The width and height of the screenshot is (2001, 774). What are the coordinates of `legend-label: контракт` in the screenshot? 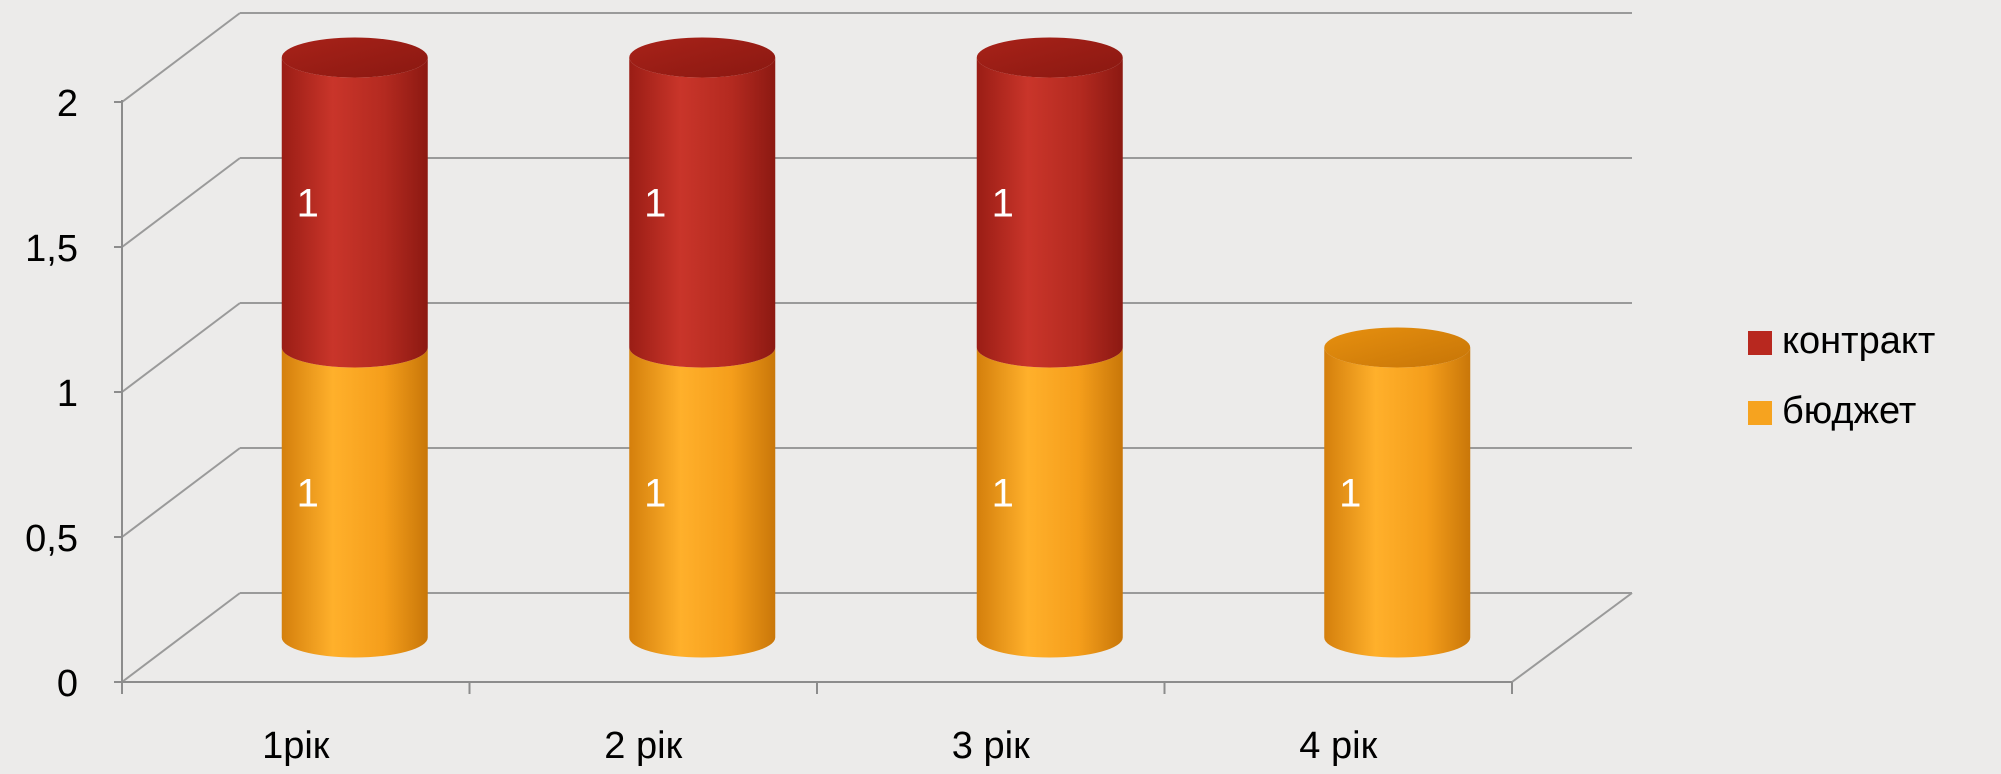 It's located at (1858, 341).